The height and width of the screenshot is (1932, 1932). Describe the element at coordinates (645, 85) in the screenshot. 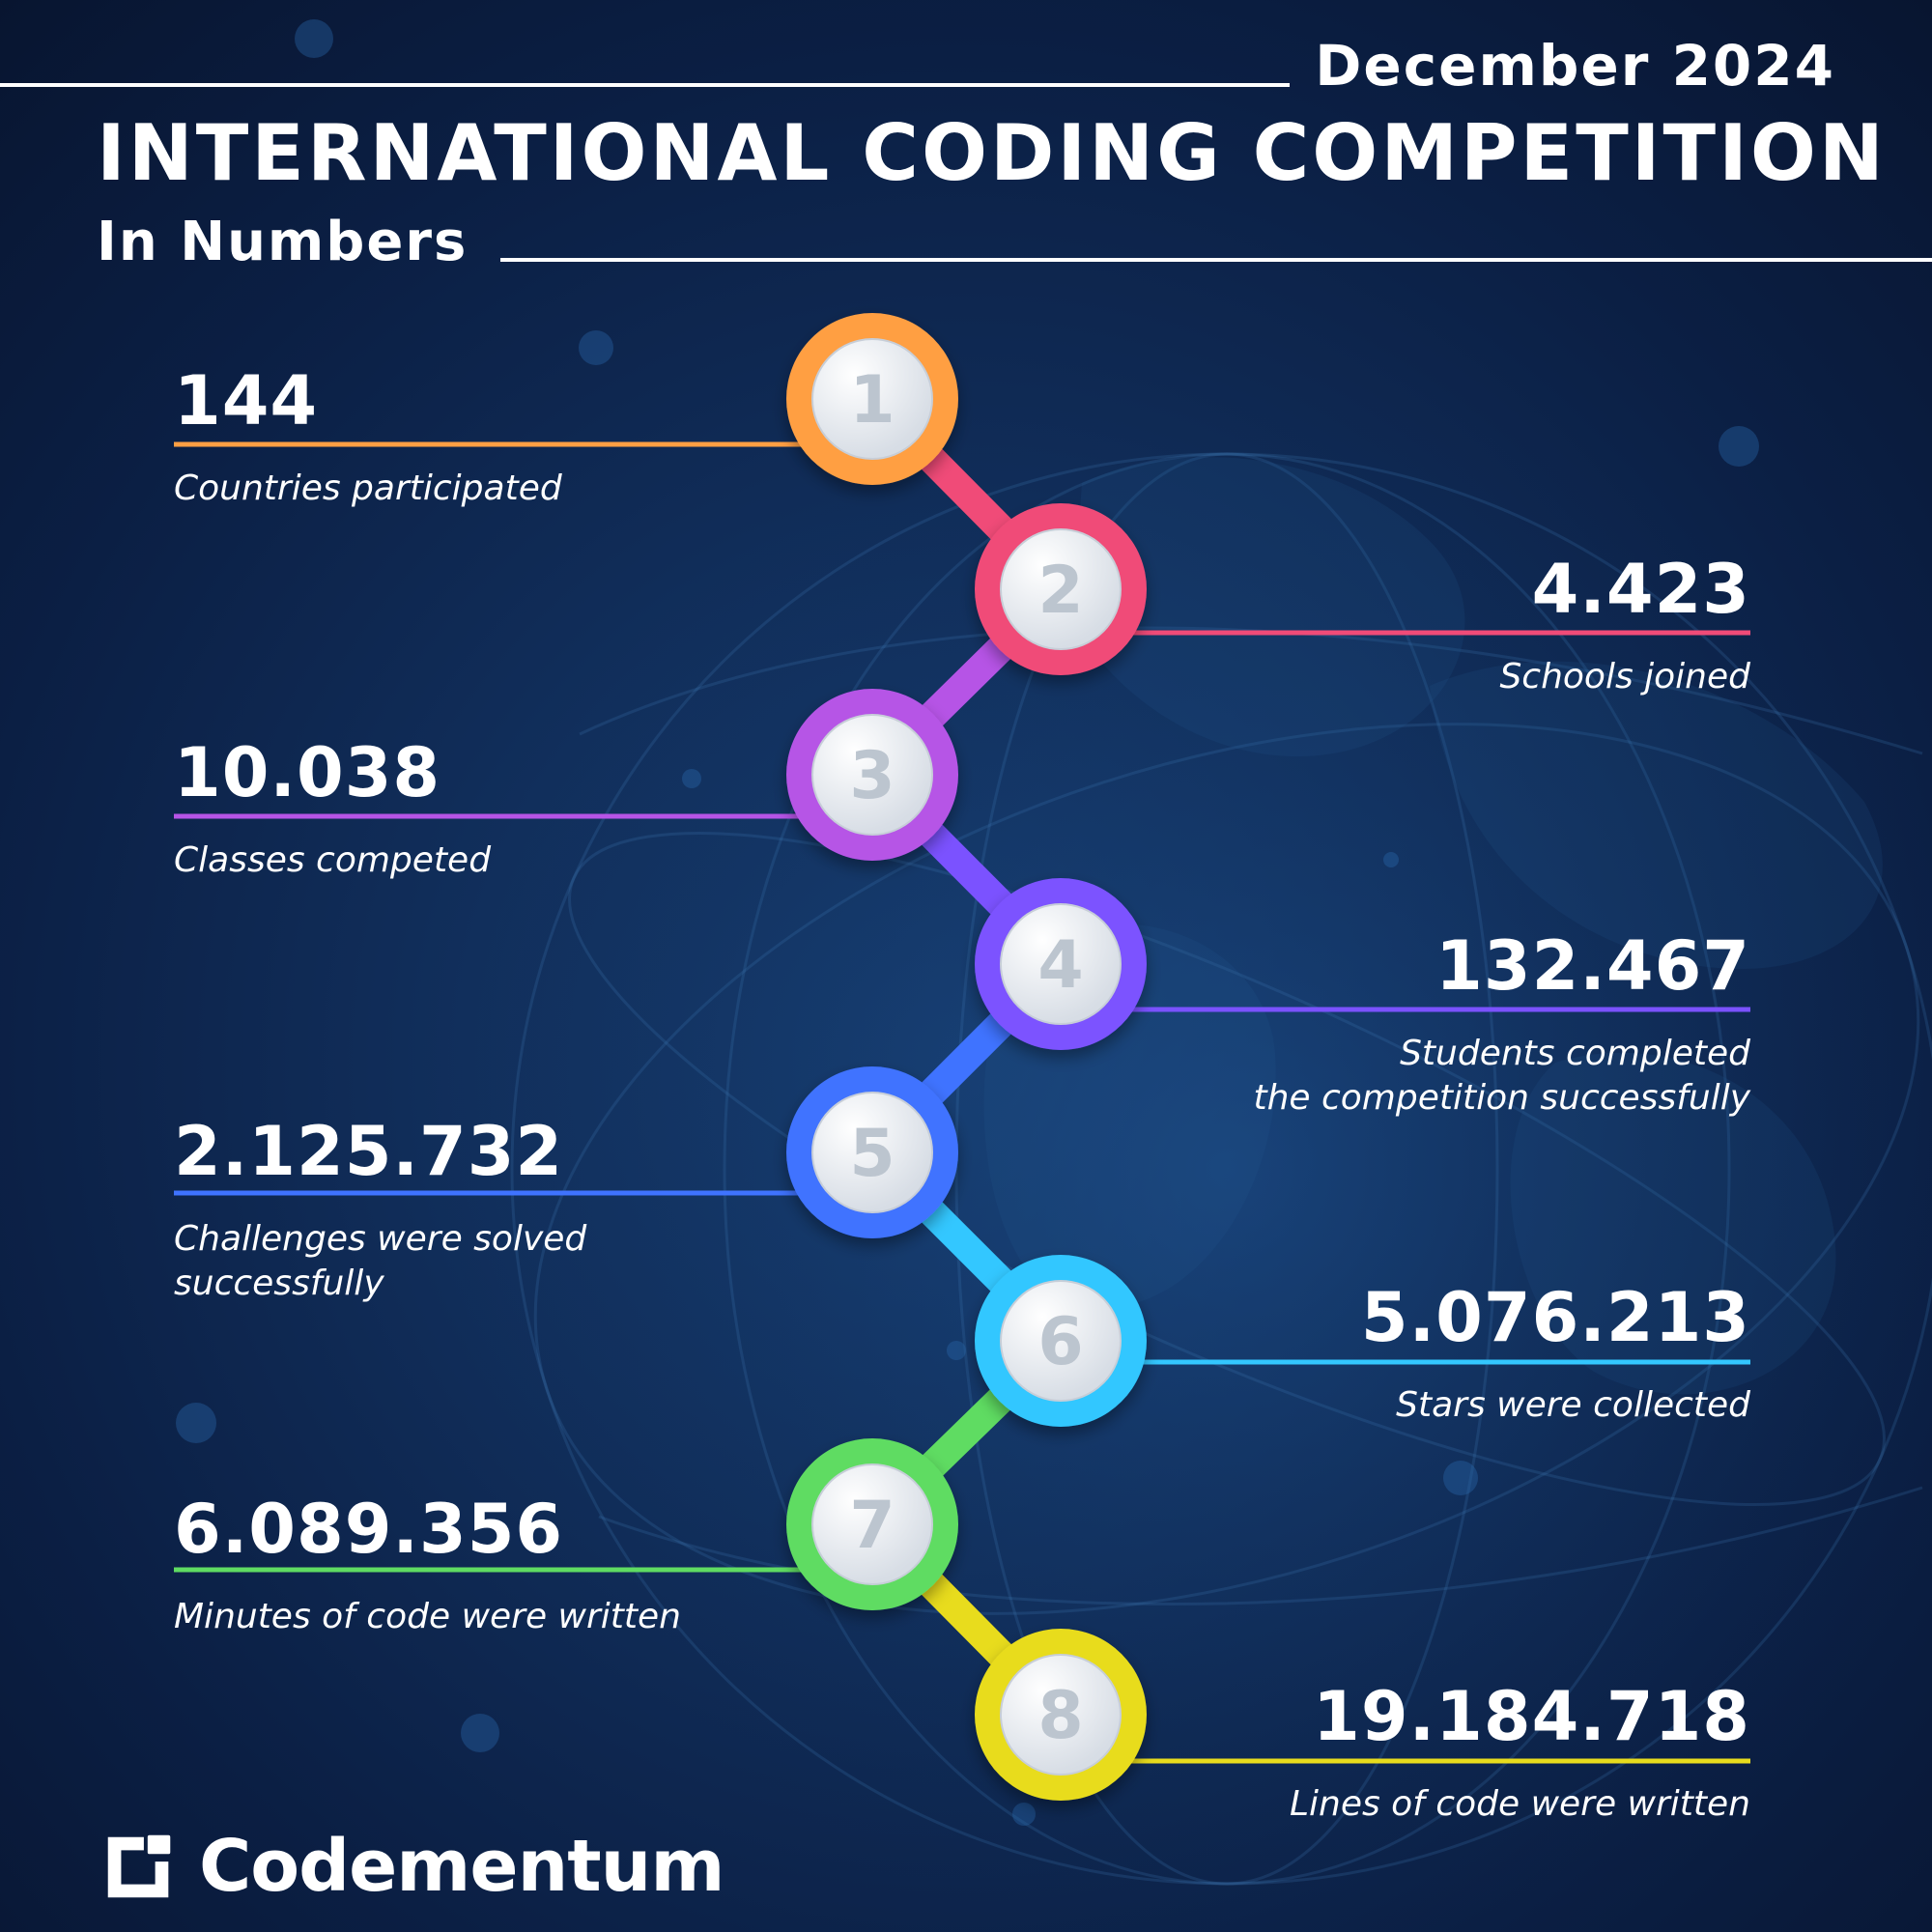

I see `header-rule-top` at that location.